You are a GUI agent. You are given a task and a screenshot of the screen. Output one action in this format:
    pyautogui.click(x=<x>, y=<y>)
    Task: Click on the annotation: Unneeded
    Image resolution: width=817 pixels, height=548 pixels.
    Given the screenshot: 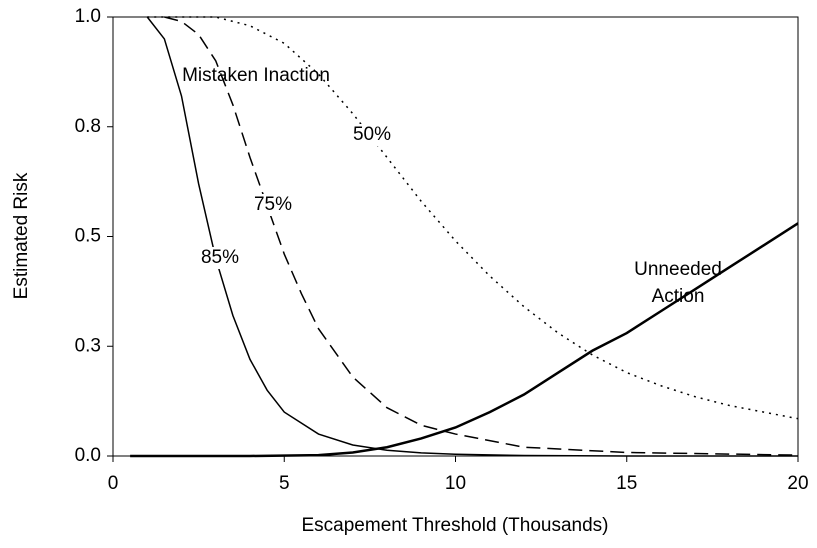 What is the action you would take?
    pyautogui.click(x=678, y=269)
    